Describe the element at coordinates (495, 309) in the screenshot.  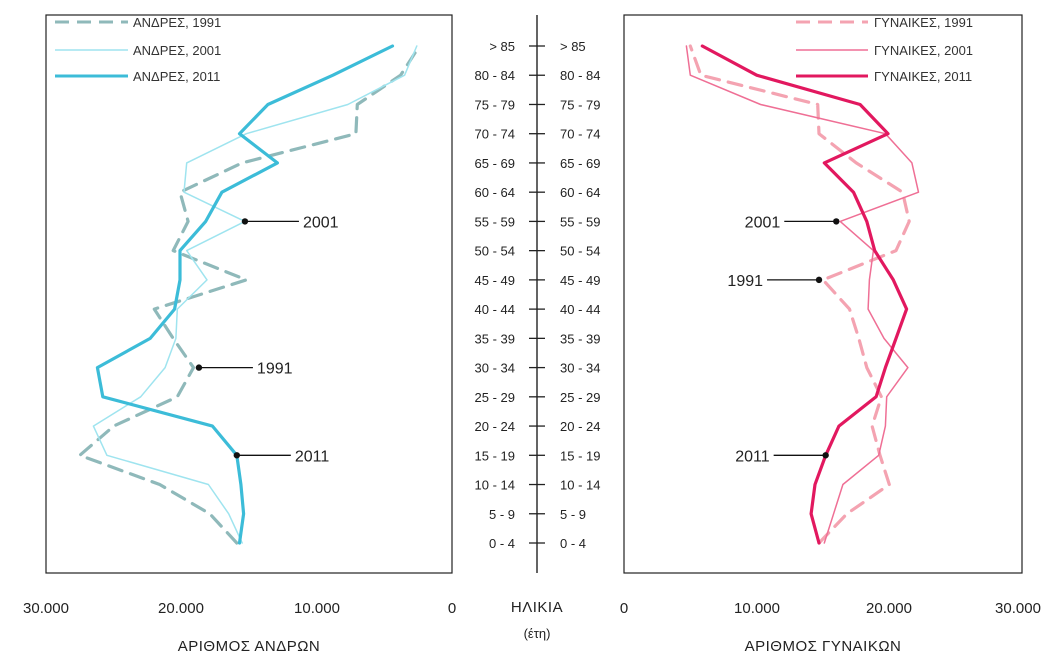
I see `age-label-left-8: 40 - 44` at that location.